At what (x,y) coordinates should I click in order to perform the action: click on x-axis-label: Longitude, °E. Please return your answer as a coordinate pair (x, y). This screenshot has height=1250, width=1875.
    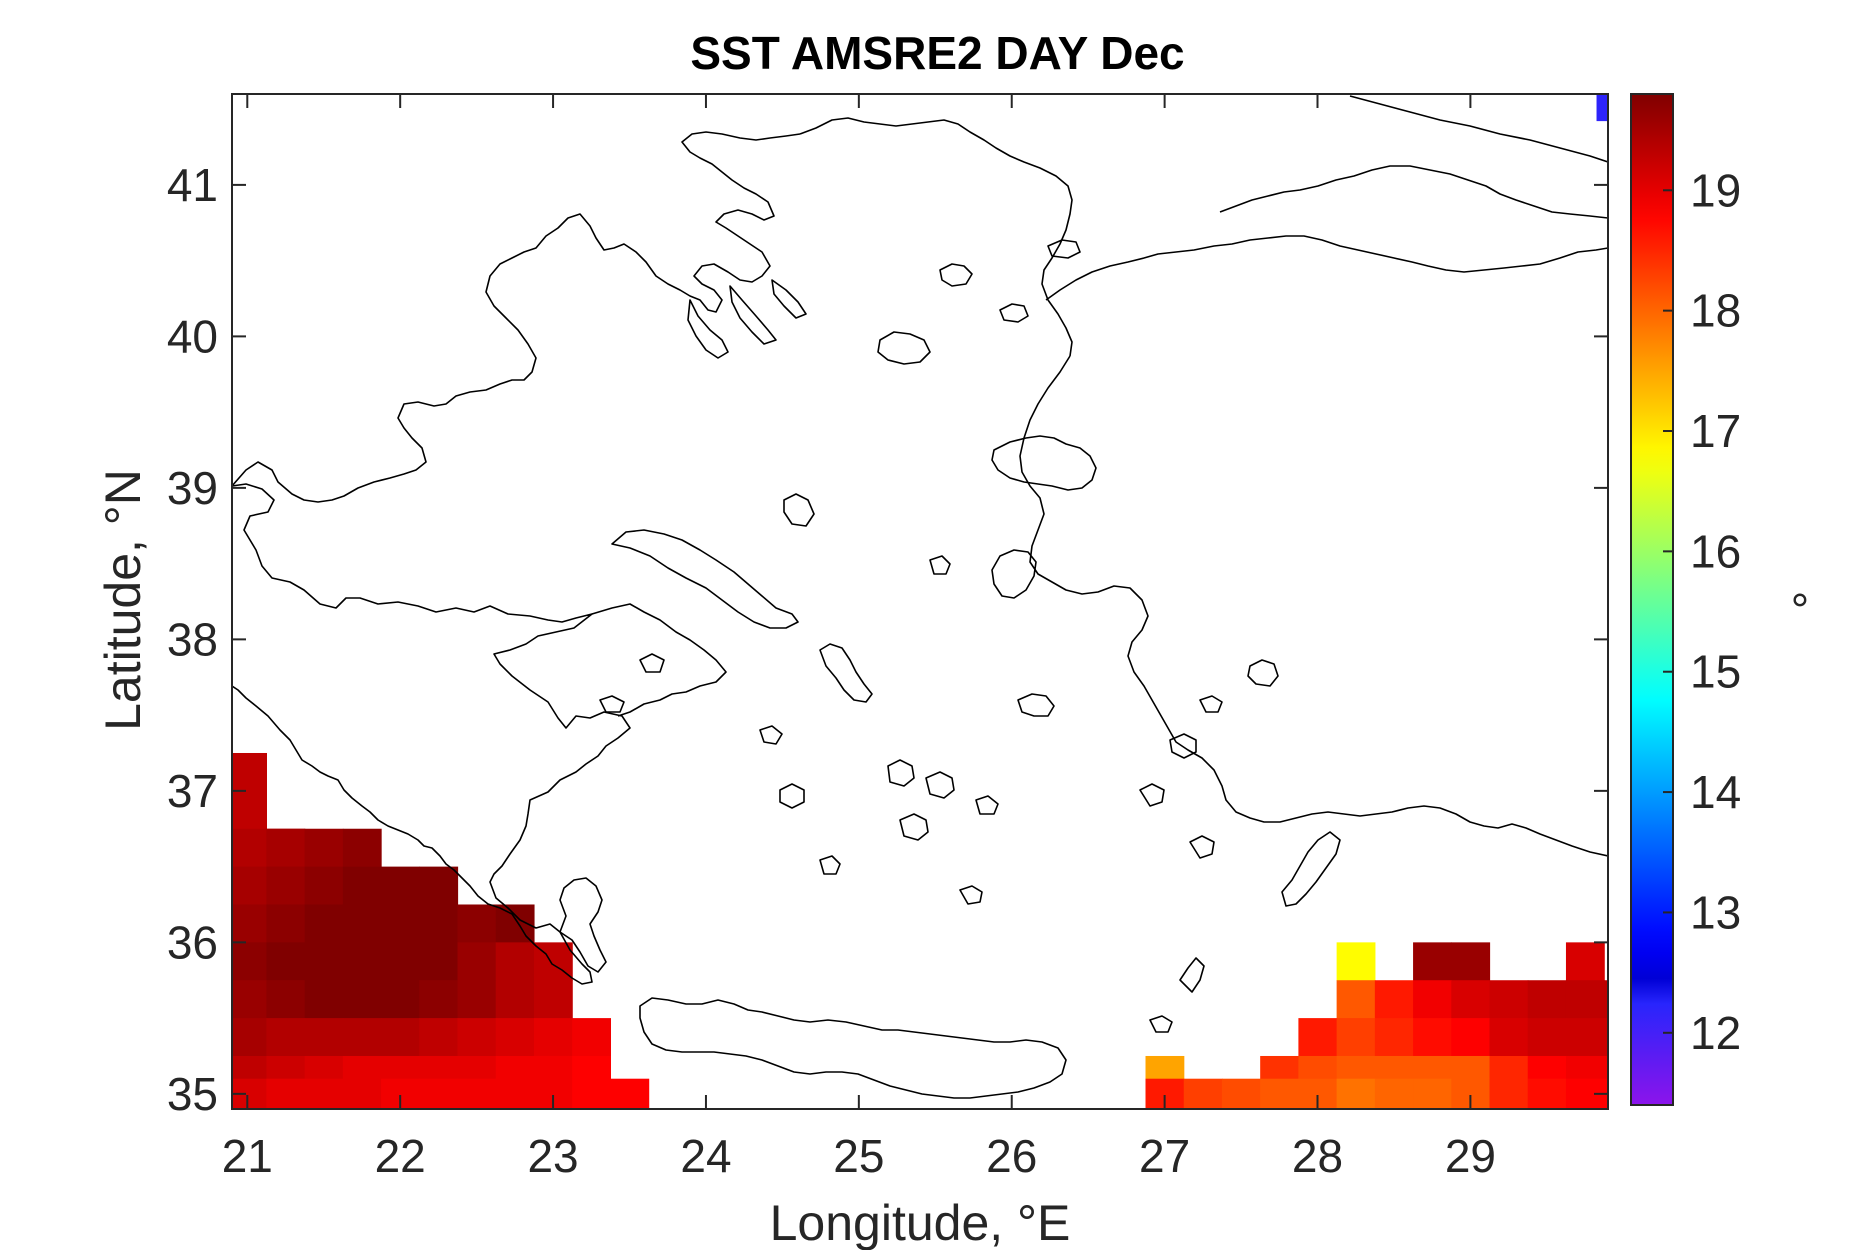
    Looking at the image, I should click on (920, 1222).